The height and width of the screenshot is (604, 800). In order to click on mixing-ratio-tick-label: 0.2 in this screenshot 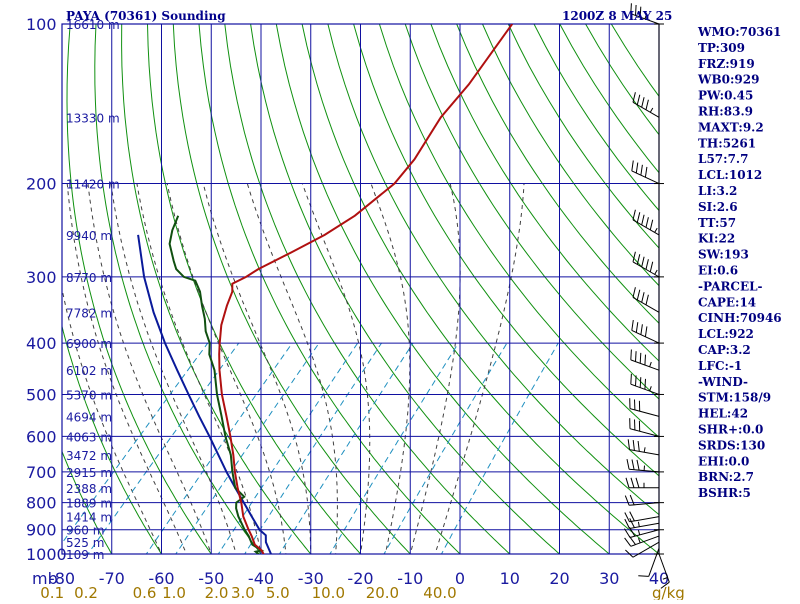, I will do `click(86, 592)`.